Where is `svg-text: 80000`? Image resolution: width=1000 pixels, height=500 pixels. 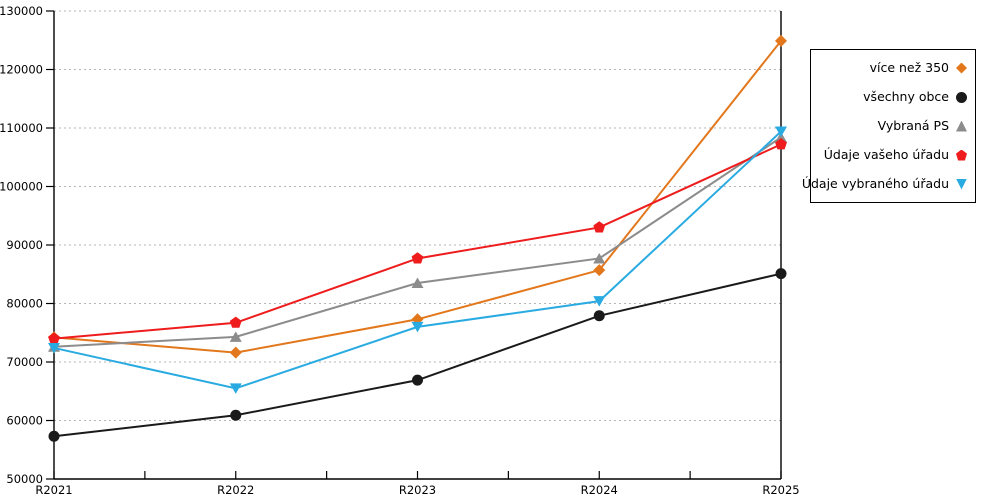 svg-text: 80000 is located at coordinates (24, 304).